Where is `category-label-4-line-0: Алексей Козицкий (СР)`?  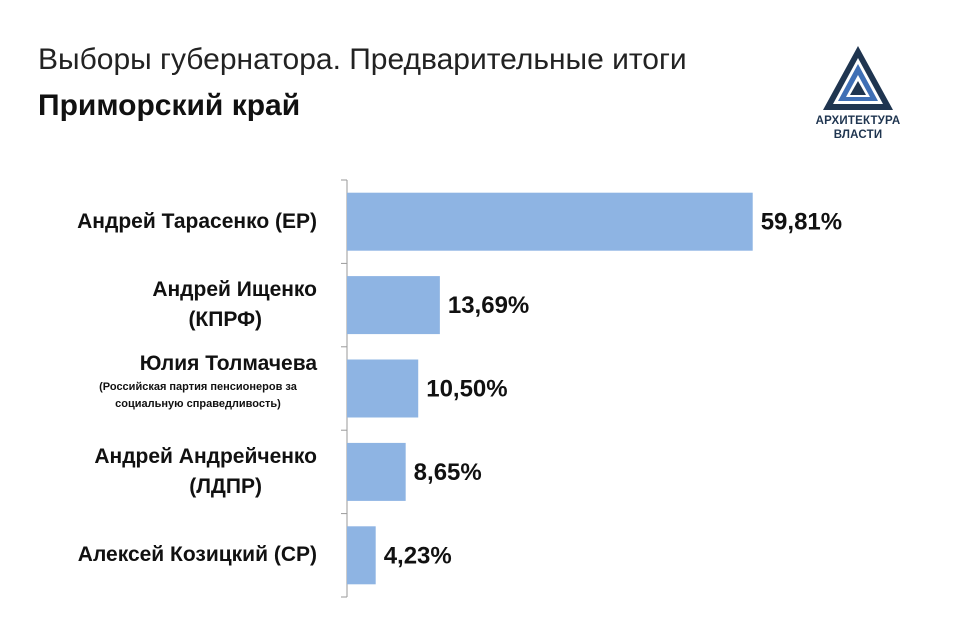 category-label-4-line-0: Алексей Козицкий (СР) is located at coordinates (197, 555).